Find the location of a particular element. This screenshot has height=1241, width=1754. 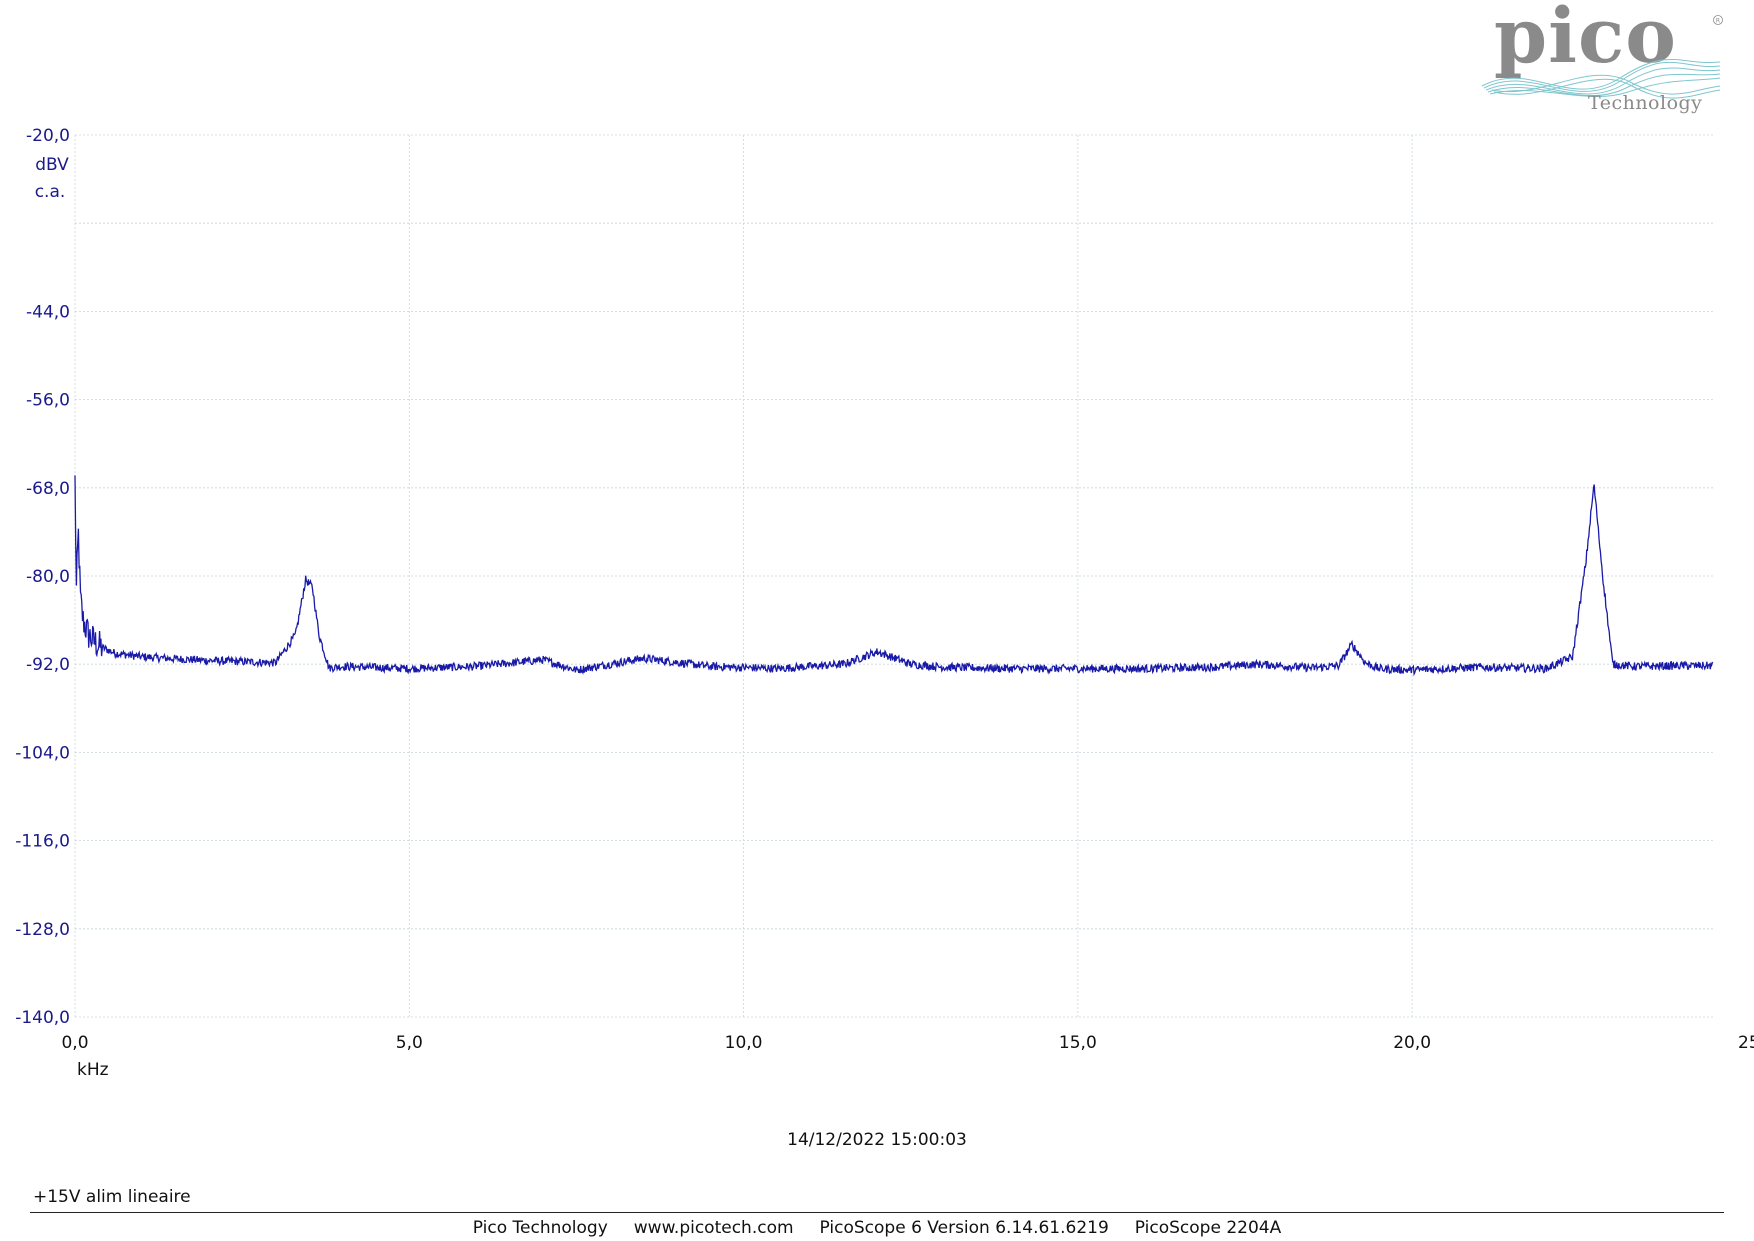

x-tick-label: 20,0 is located at coordinates (1412, 1043).